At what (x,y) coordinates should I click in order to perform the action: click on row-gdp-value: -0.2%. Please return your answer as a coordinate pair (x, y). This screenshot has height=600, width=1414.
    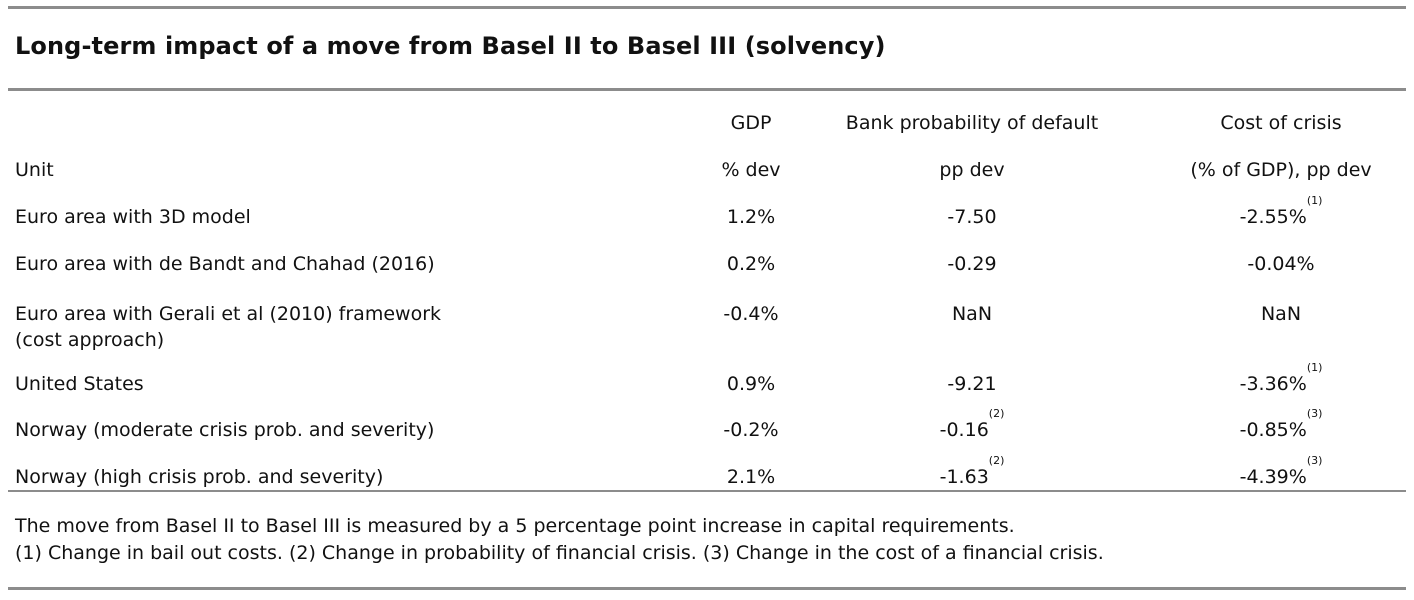
    Looking at the image, I should click on (751, 430).